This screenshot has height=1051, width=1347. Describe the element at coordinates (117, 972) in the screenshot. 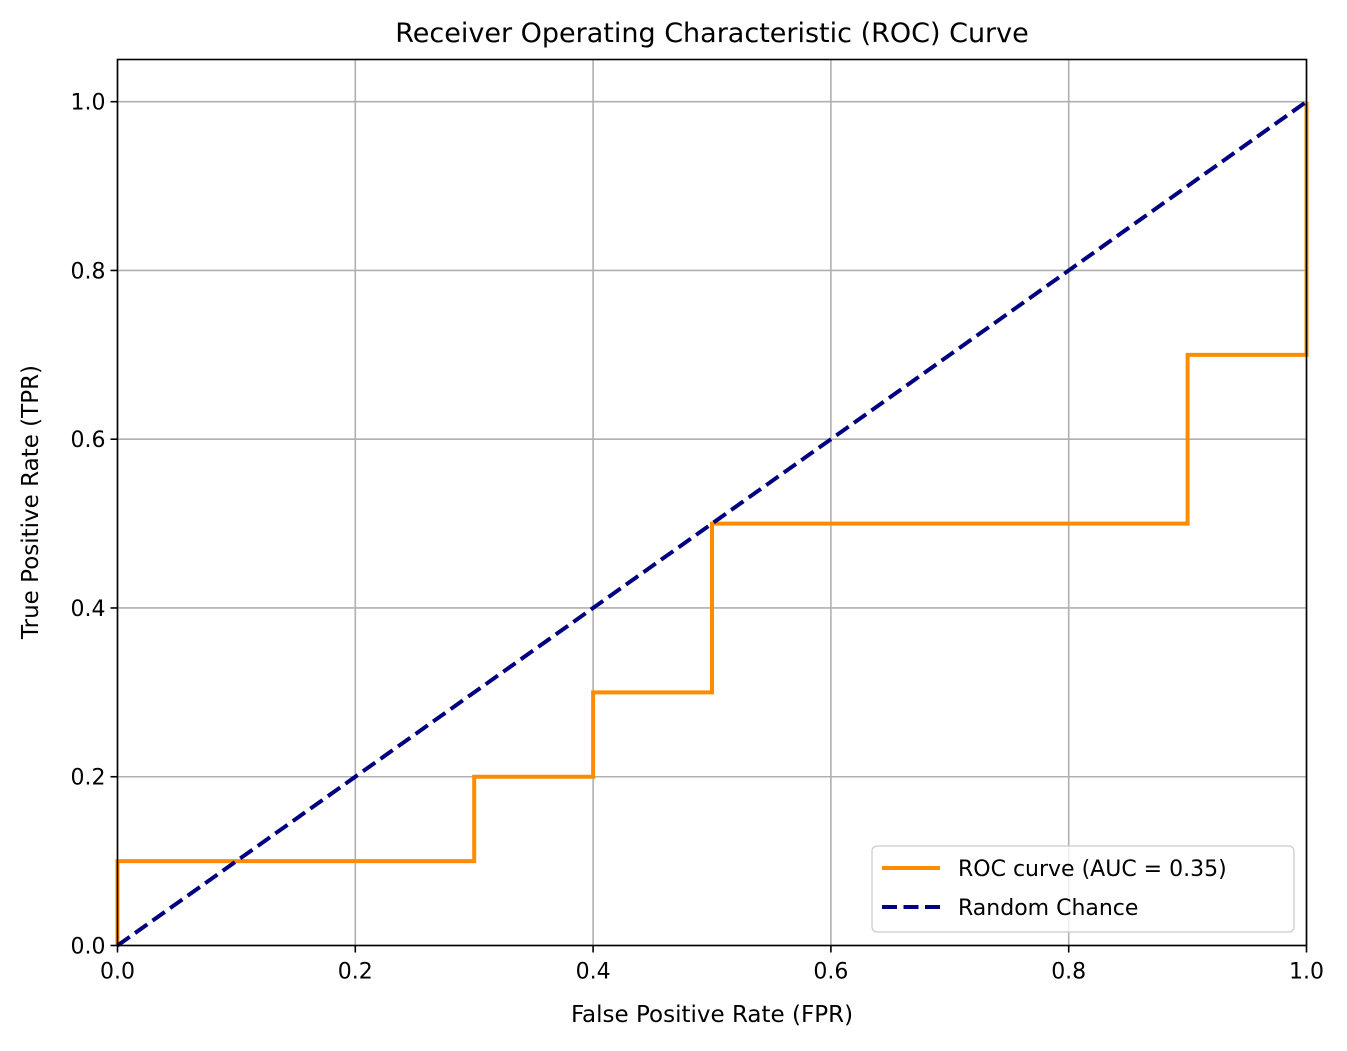

I see `x-tick-label: 0.0` at that location.